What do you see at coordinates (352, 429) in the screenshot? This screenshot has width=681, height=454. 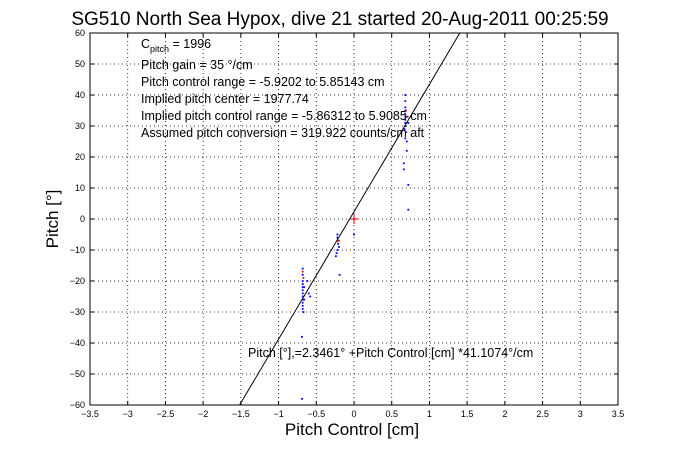 I see `x-axis-label: Pitch Control [cm]` at bounding box center [352, 429].